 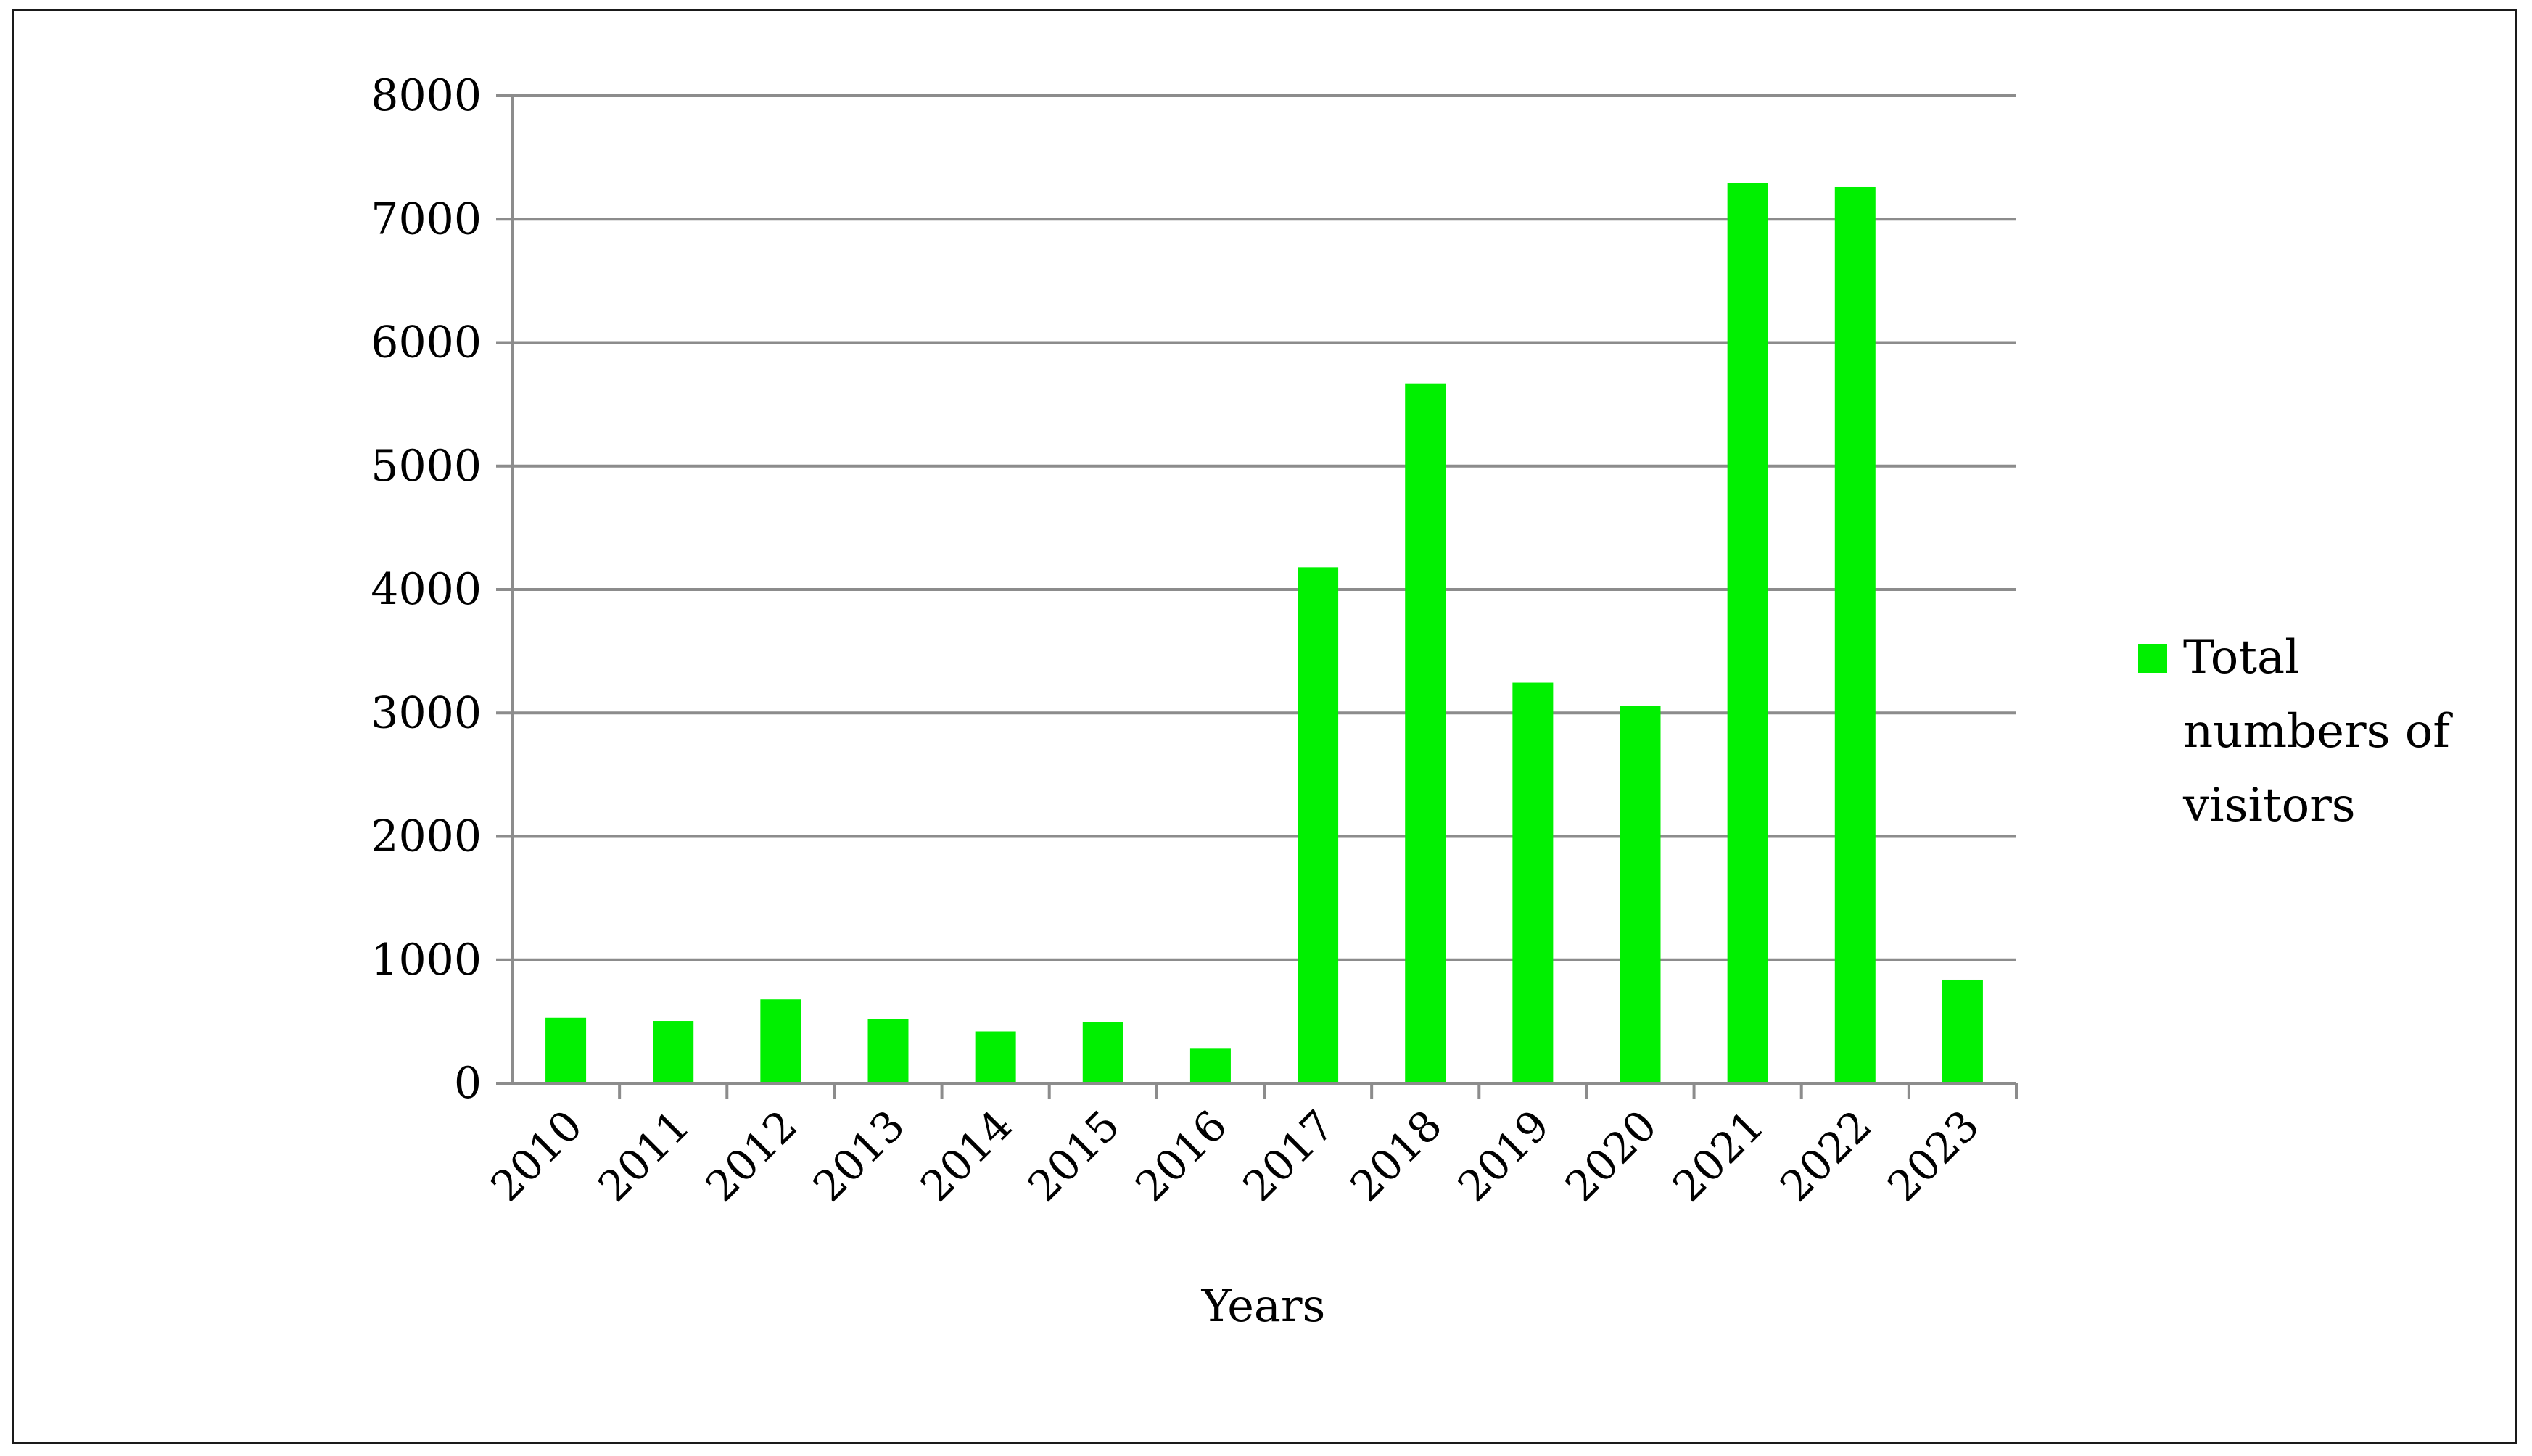 I want to click on x-tick-label-2021: 2021, so click(x=1718, y=1156).